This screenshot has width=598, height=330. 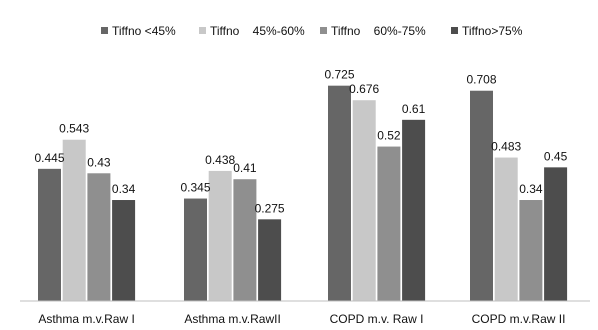 What do you see at coordinates (49, 158) in the screenshot?
I see `data-label-1-1: 0.445` at bounding box center [49, 158].